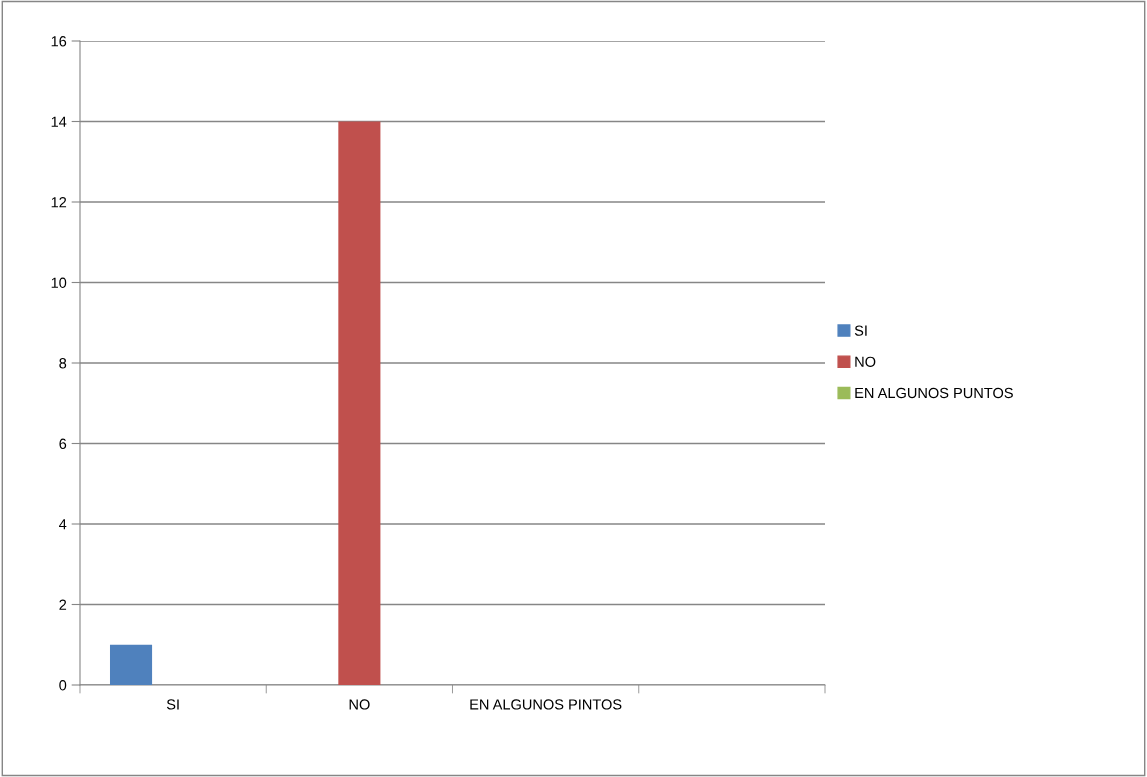 The image size is (1147, 777). What do you see at coordinates (359, 704) in the screenshot?
I see `x-tick-label: NO` at bounding box center [359, 704].